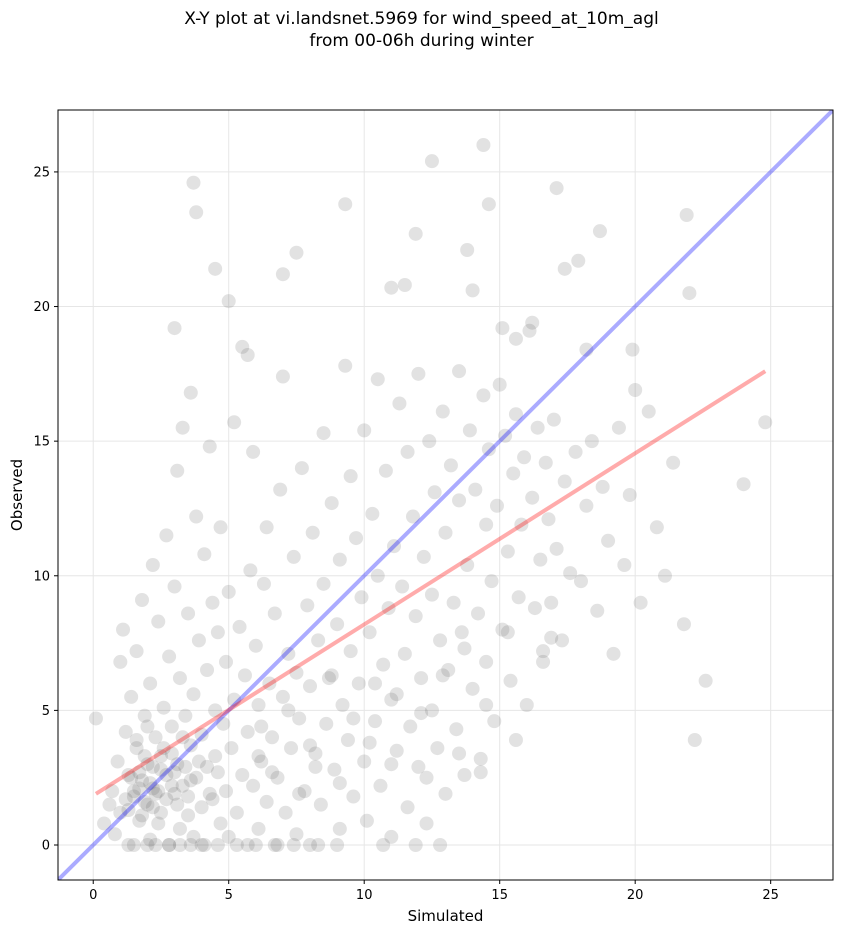 The image size is (843, 934). Describe the element at coordinates (46, 711) in the screenshot. I see `y-tick-label: 5` at that location.